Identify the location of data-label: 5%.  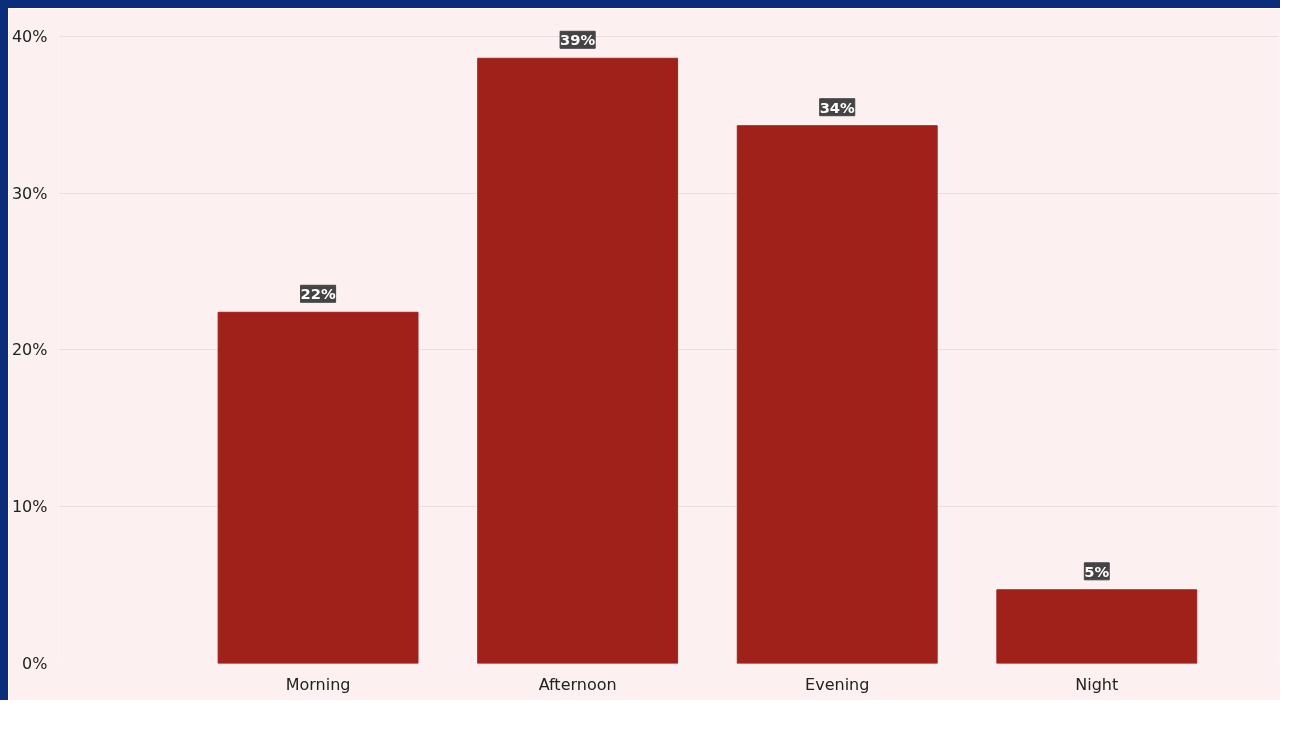
(1097, 571).